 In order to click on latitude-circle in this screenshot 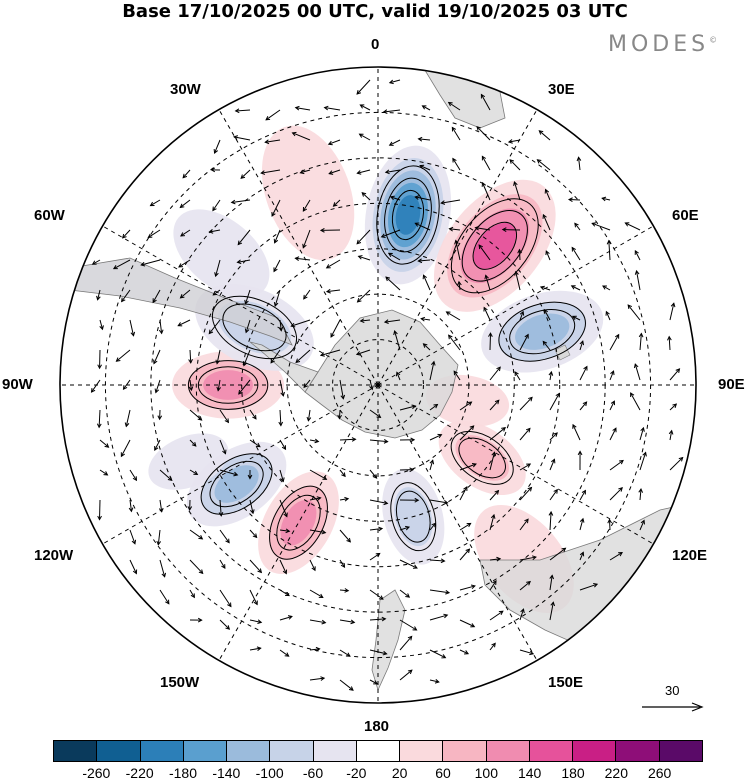, I will do `click(378, 385)`.